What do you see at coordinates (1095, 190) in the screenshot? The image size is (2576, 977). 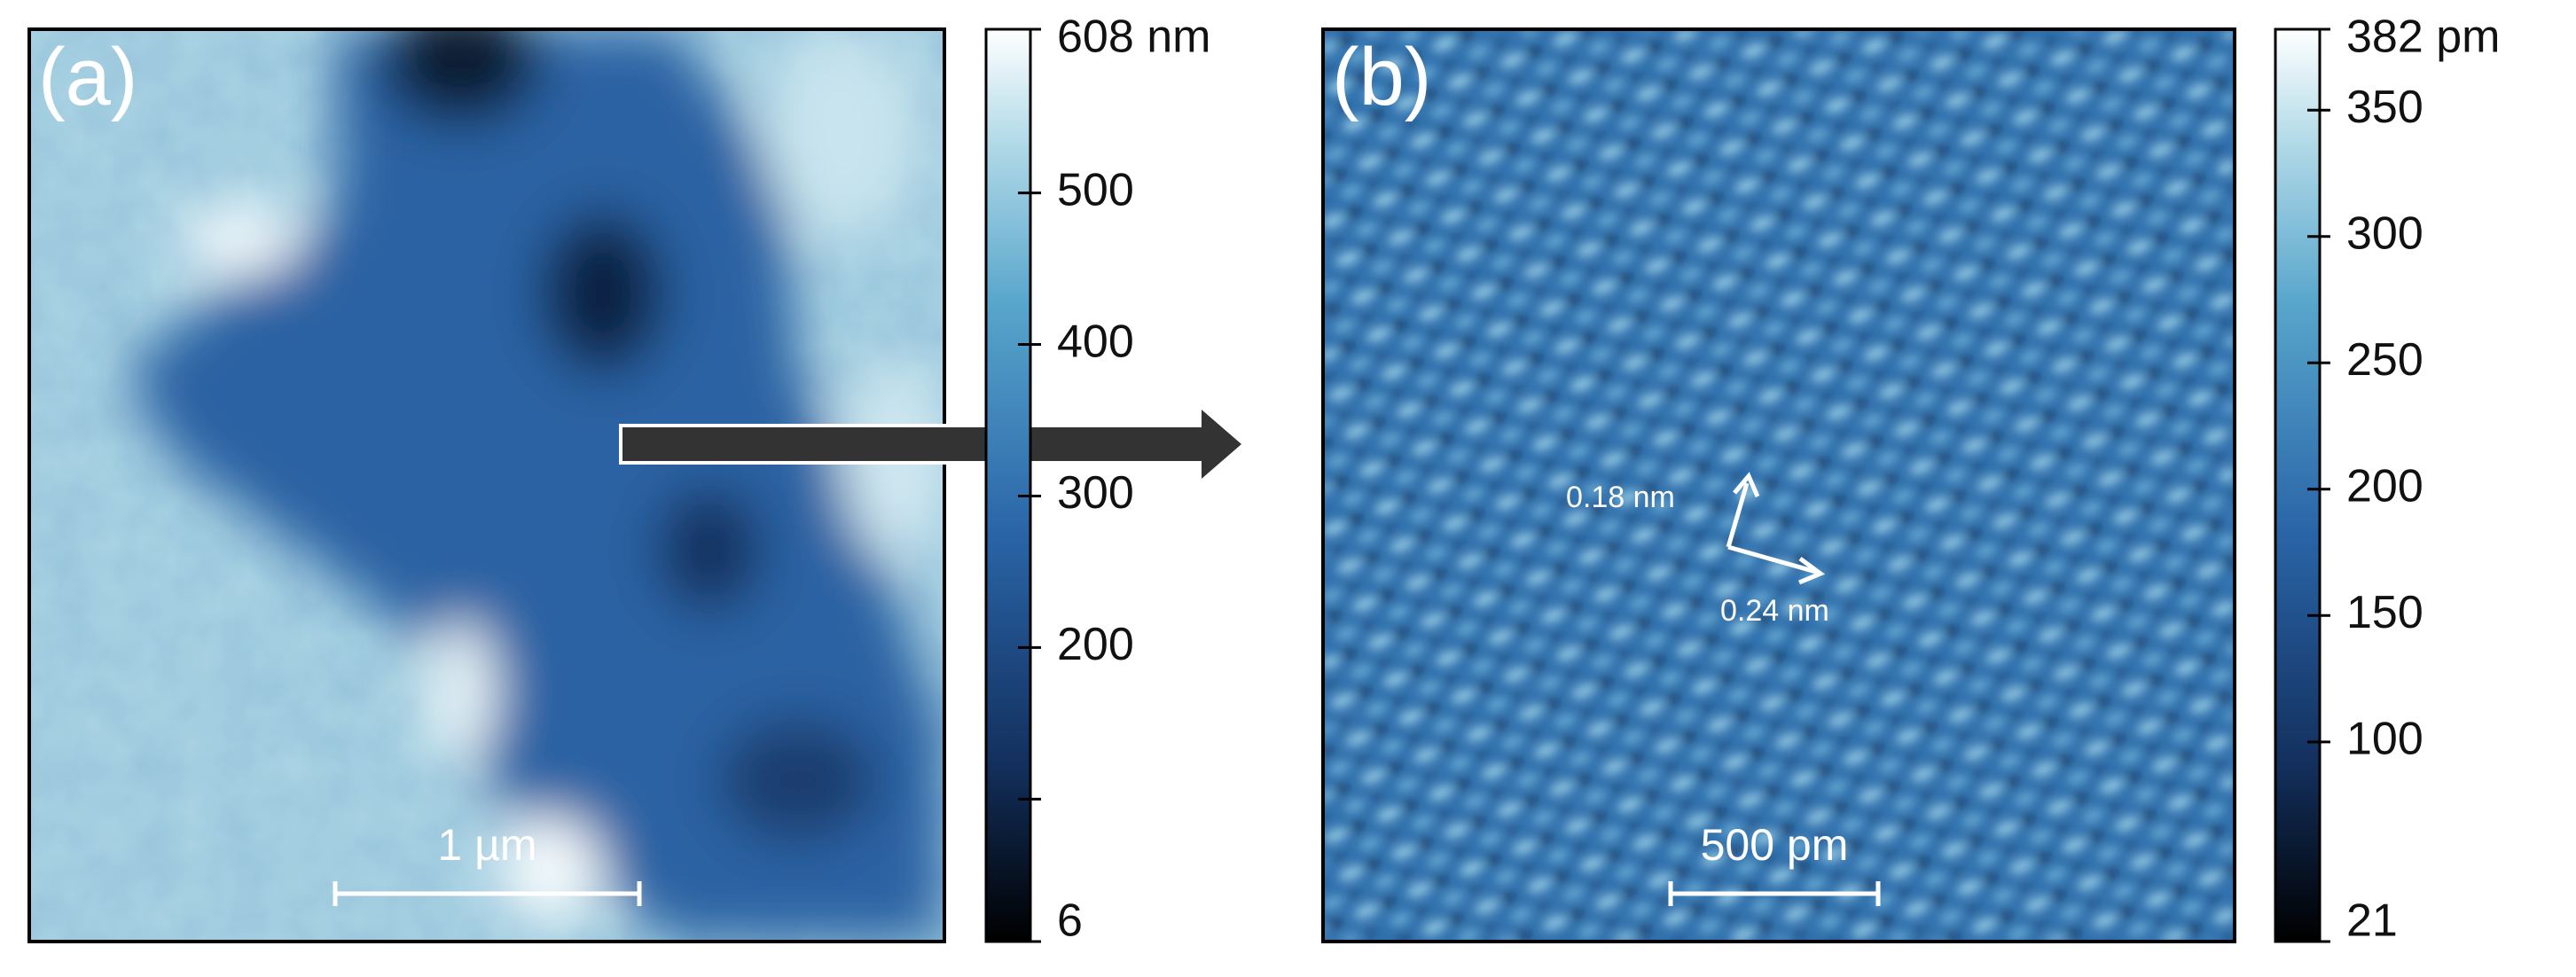 I see `colorbar-tick-label: 500` at bounding box center [1095, 190].